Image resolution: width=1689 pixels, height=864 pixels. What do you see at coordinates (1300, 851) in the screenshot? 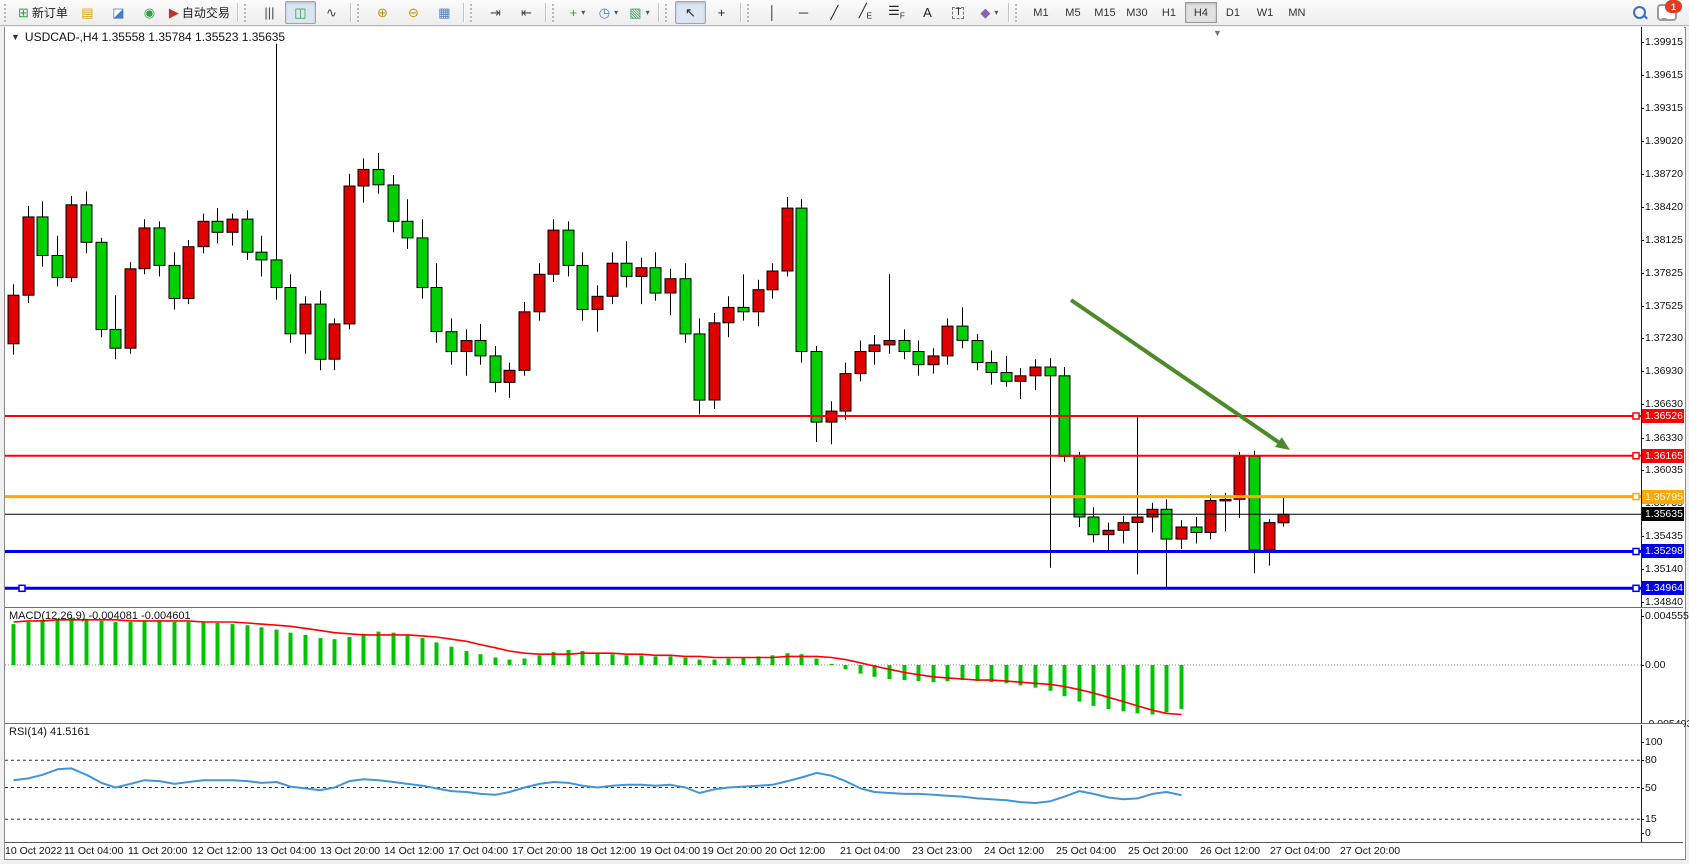
I see `time-label: 27 Oct 04:00` at bounding box center [1300, 851].